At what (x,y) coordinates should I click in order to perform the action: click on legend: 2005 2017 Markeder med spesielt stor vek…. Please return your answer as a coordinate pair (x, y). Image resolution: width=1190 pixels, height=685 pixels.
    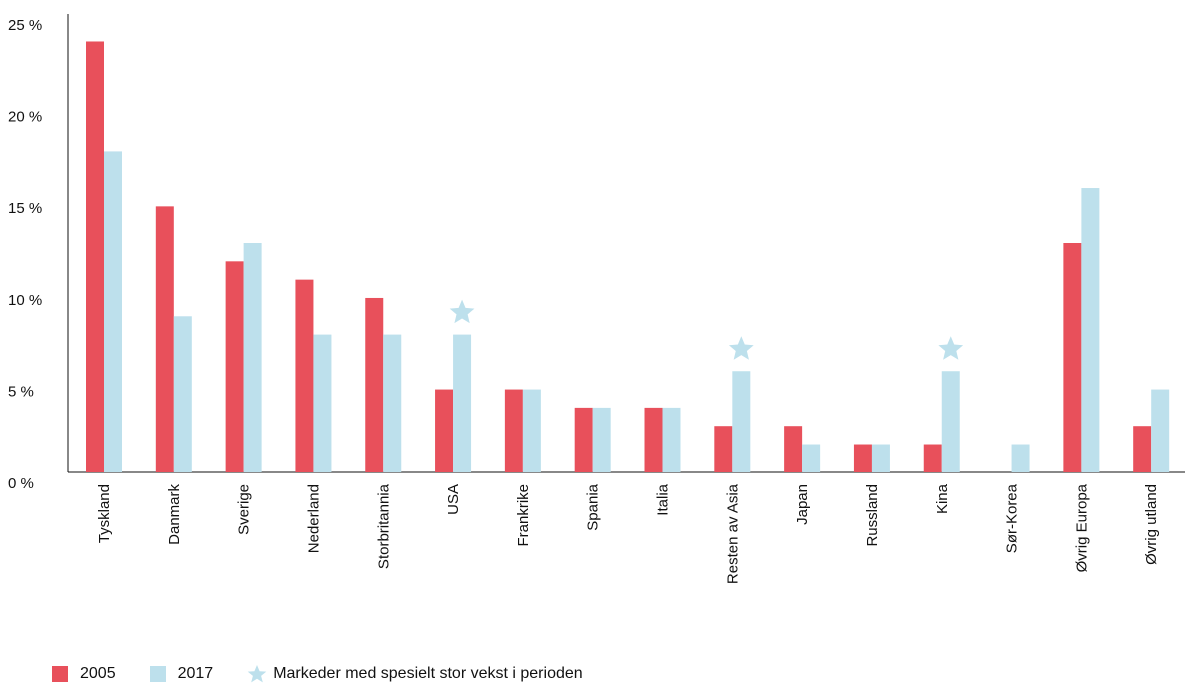
    Looking at the image, I should click on (334, 674).